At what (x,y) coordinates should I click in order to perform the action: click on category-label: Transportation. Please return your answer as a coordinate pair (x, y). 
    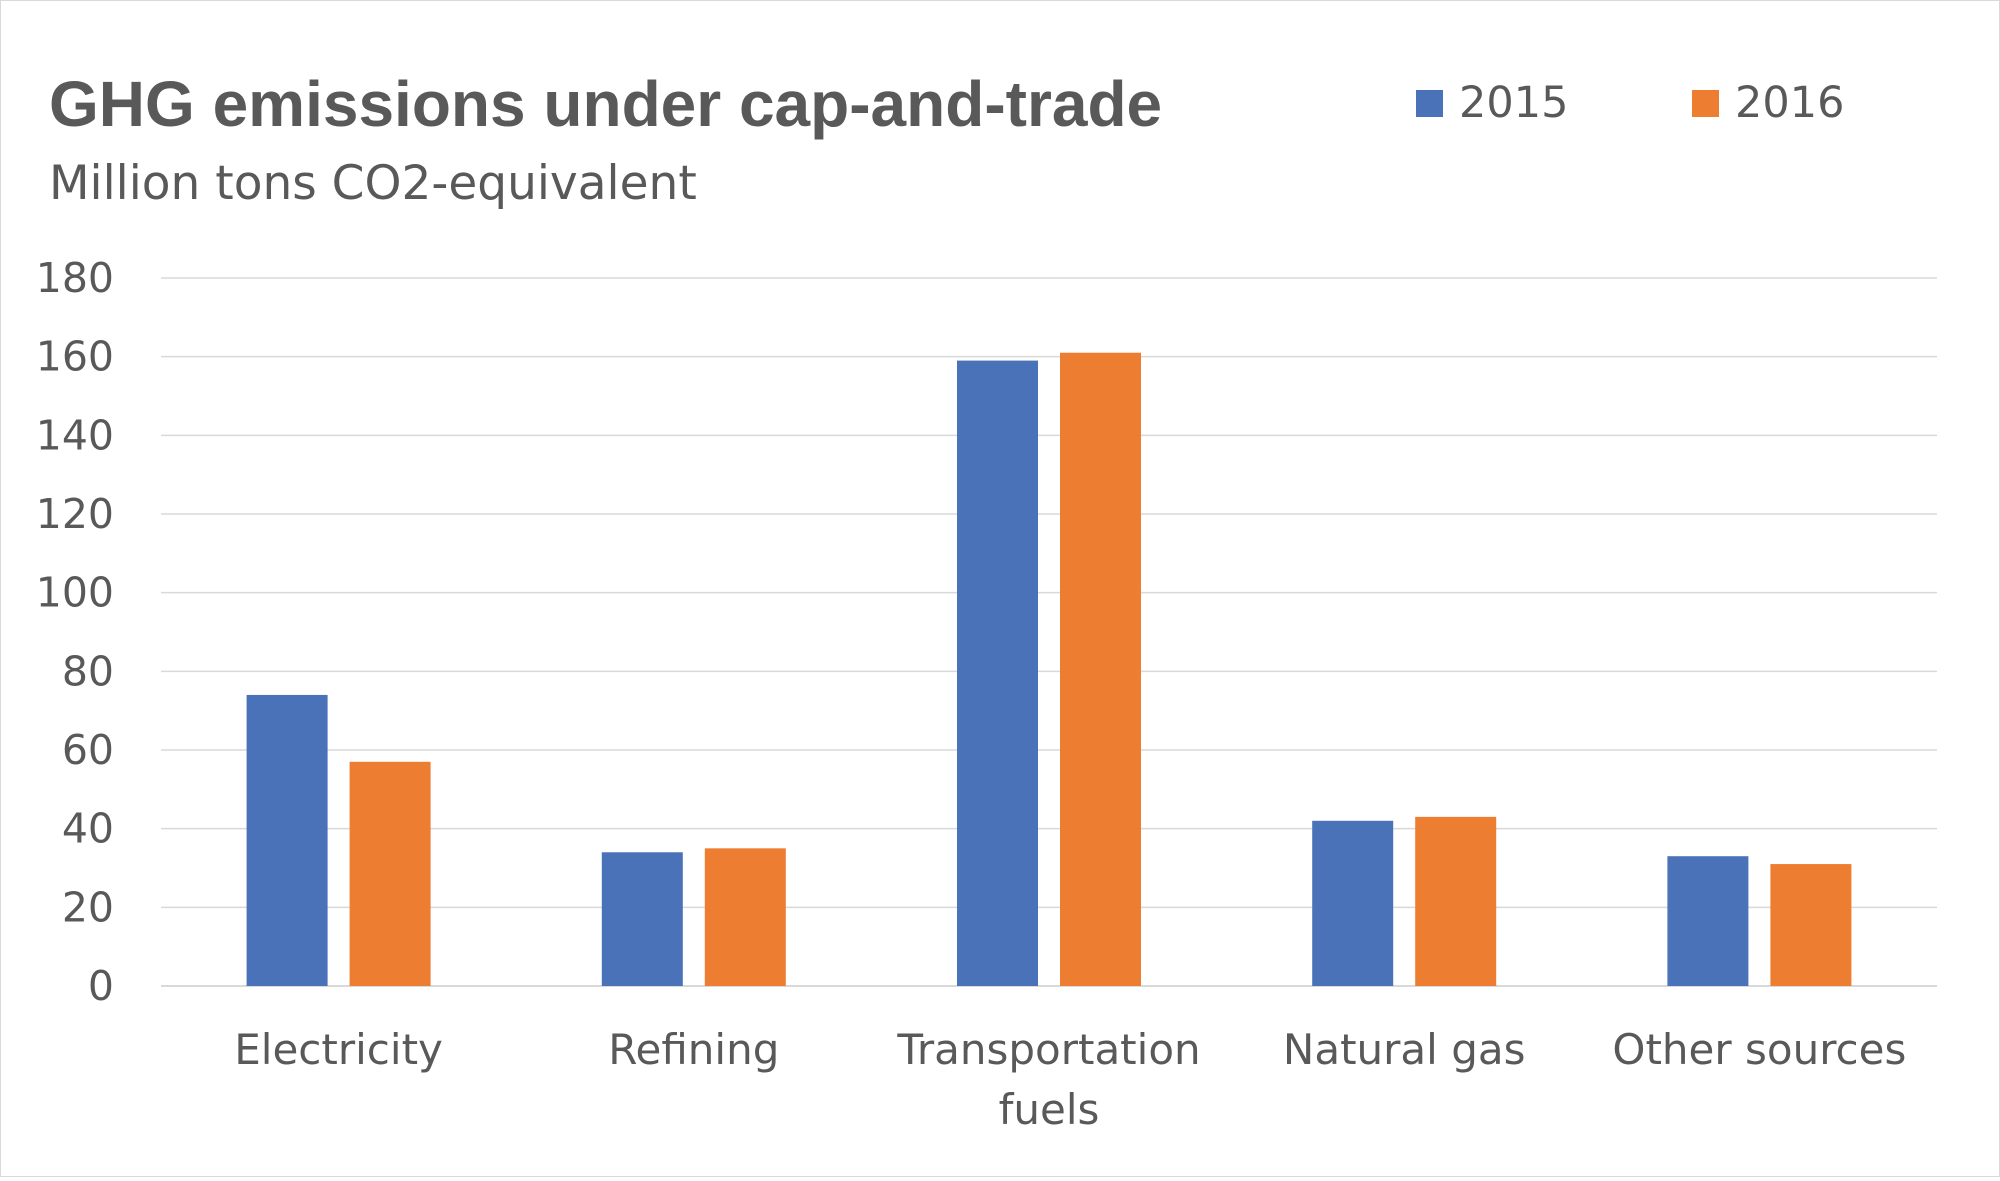
    Looking at the image, I should click on (1048, 1049).